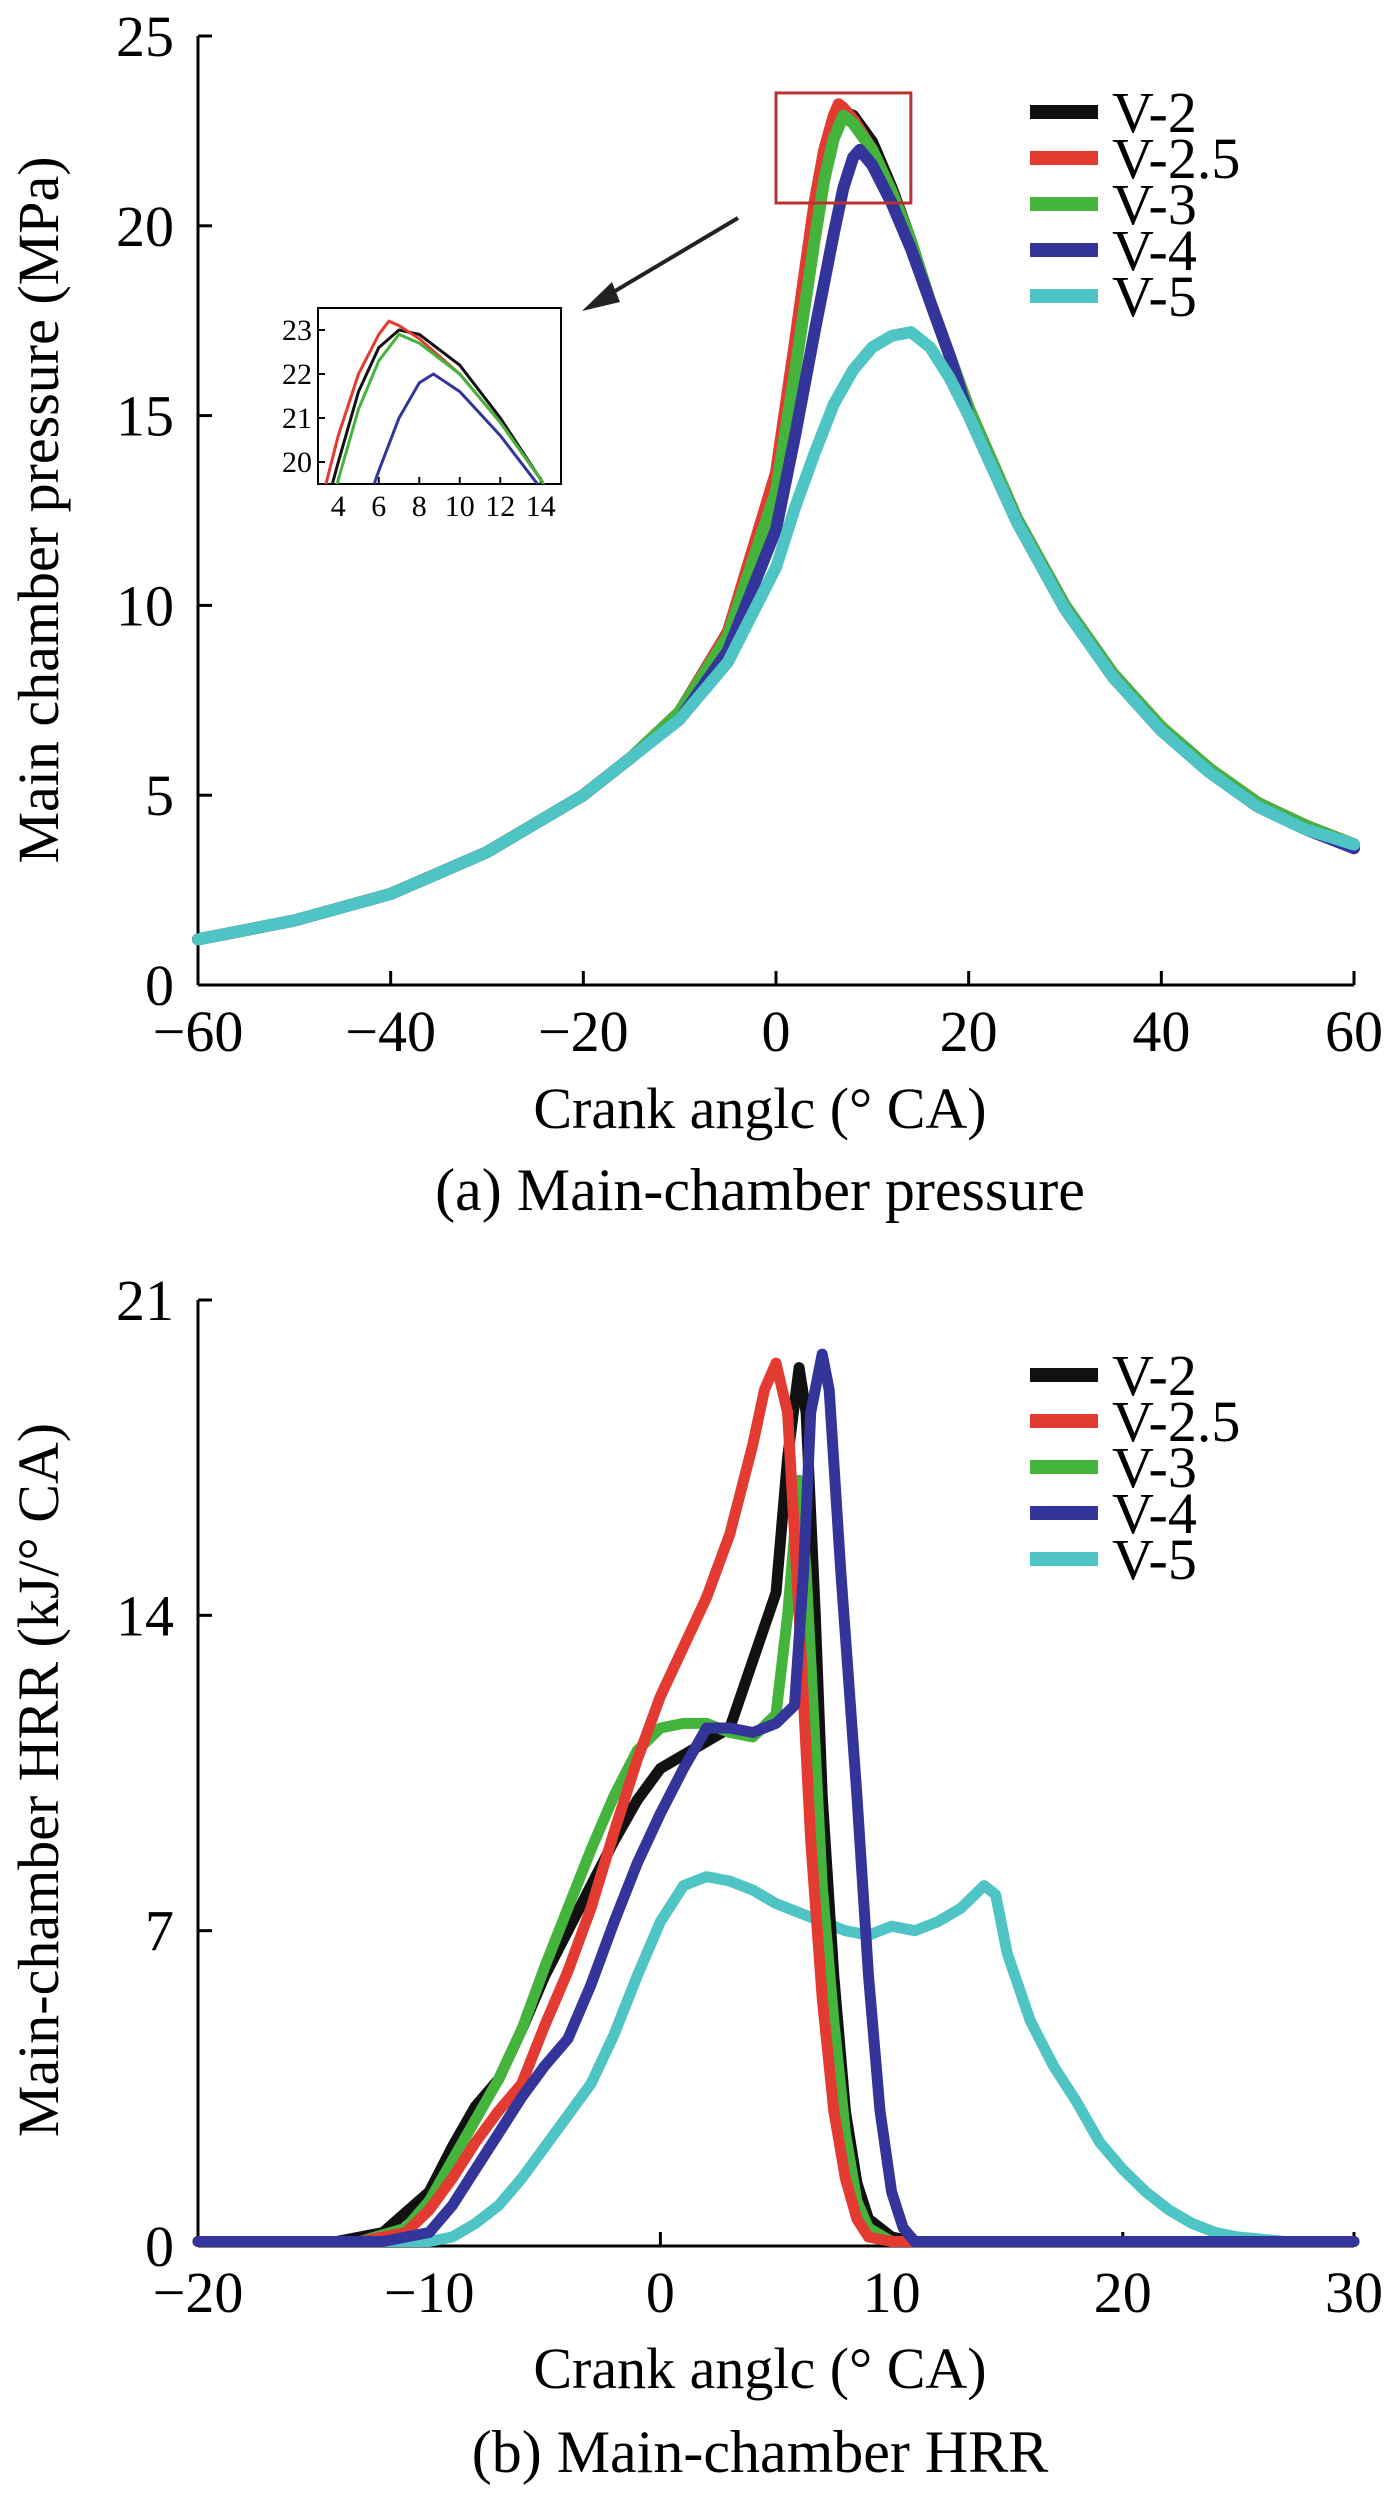  I want to click on y-tick-label: 15, so click(145, 416).